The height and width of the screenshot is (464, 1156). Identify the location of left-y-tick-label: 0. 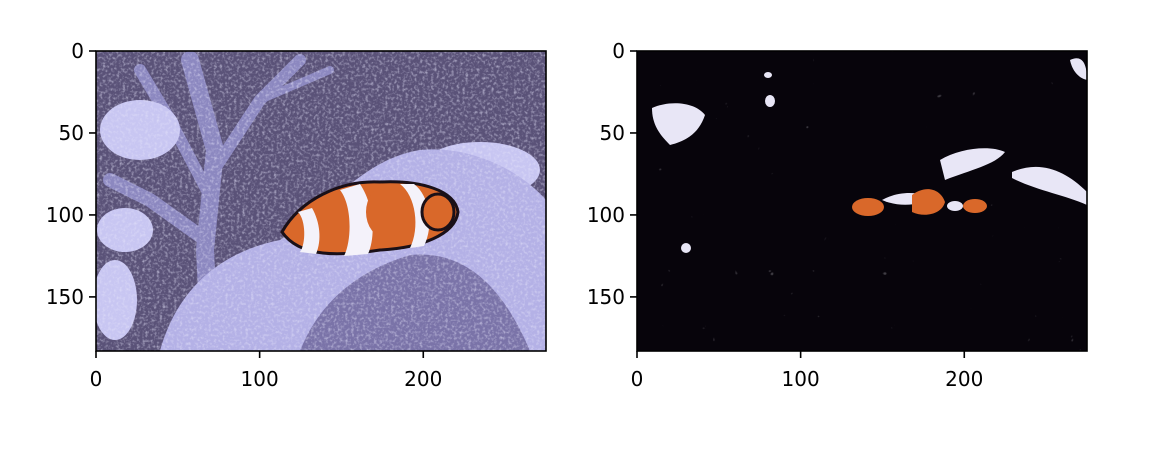
(77, 51).